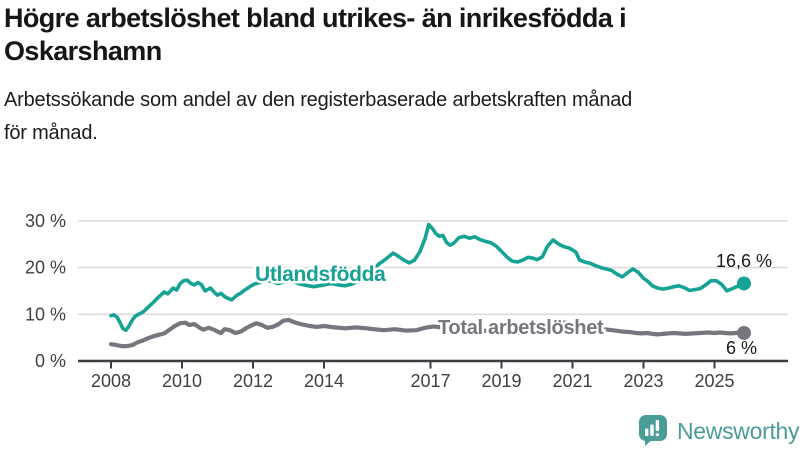 The height and width of the screenshot is (450, 800). Describe the element at coordinates (743, 283) in the screenshot. I see `end-dot-utlandsfodda` at that location.